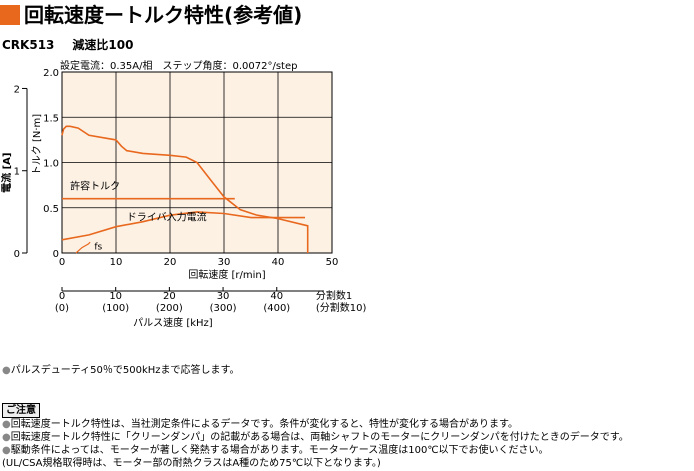 The image size is (694, 471). Describe the element at coordinates (224, 262) in the screenshot. I see `x-tick-label: 30` at that location.